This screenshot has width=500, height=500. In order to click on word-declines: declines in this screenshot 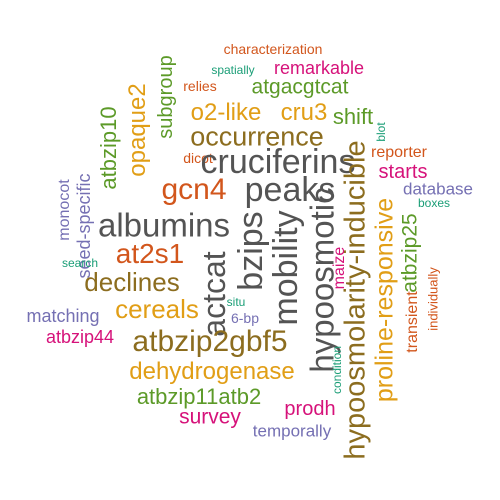, I will do `click(132, 282)`.